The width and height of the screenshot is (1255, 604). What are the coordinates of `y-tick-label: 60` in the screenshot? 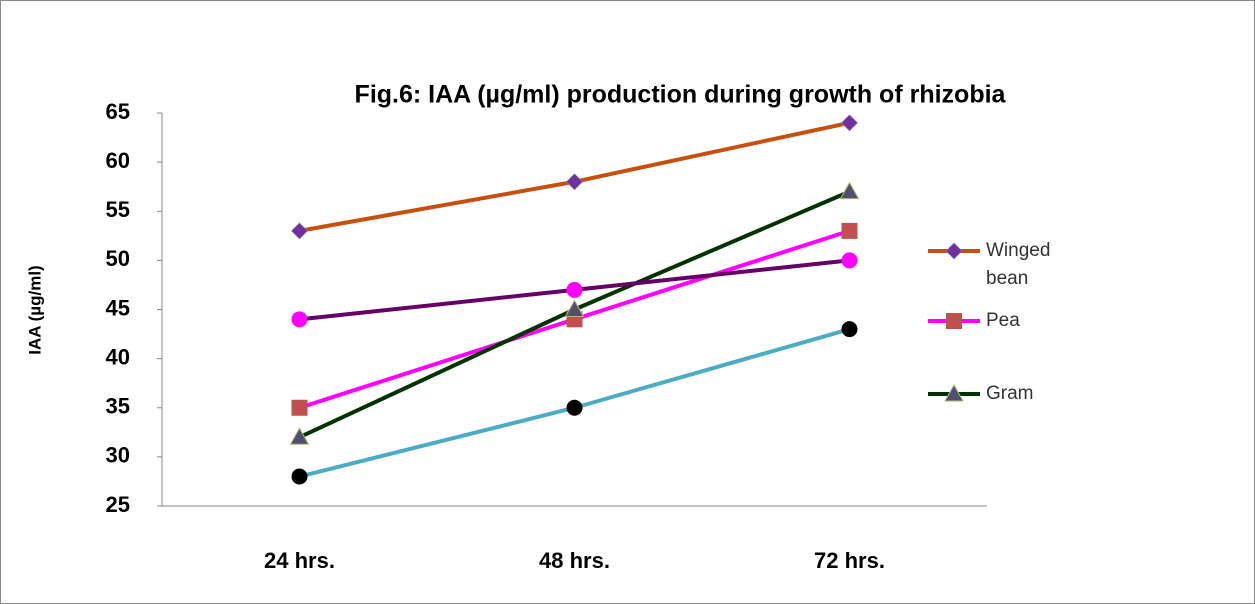 It's located at (118, 160).